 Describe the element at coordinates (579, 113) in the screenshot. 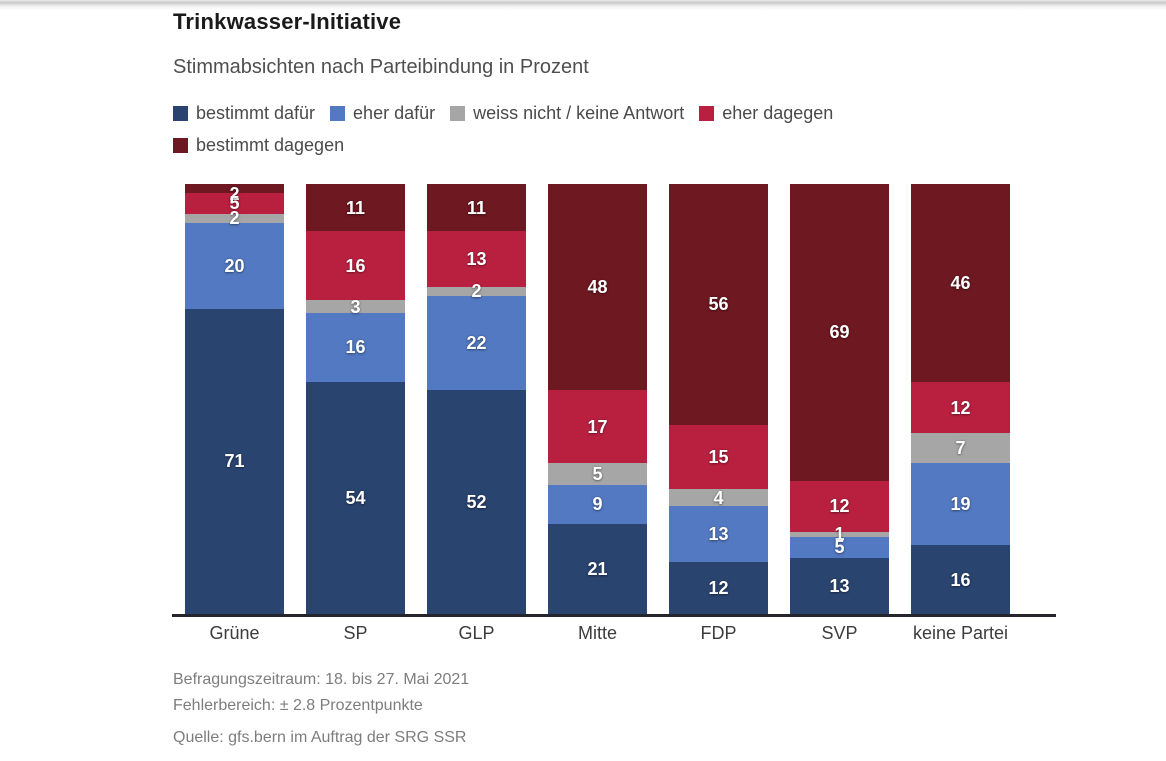

I see `legend-label: weiss nicht / keine Antwort` at that location.